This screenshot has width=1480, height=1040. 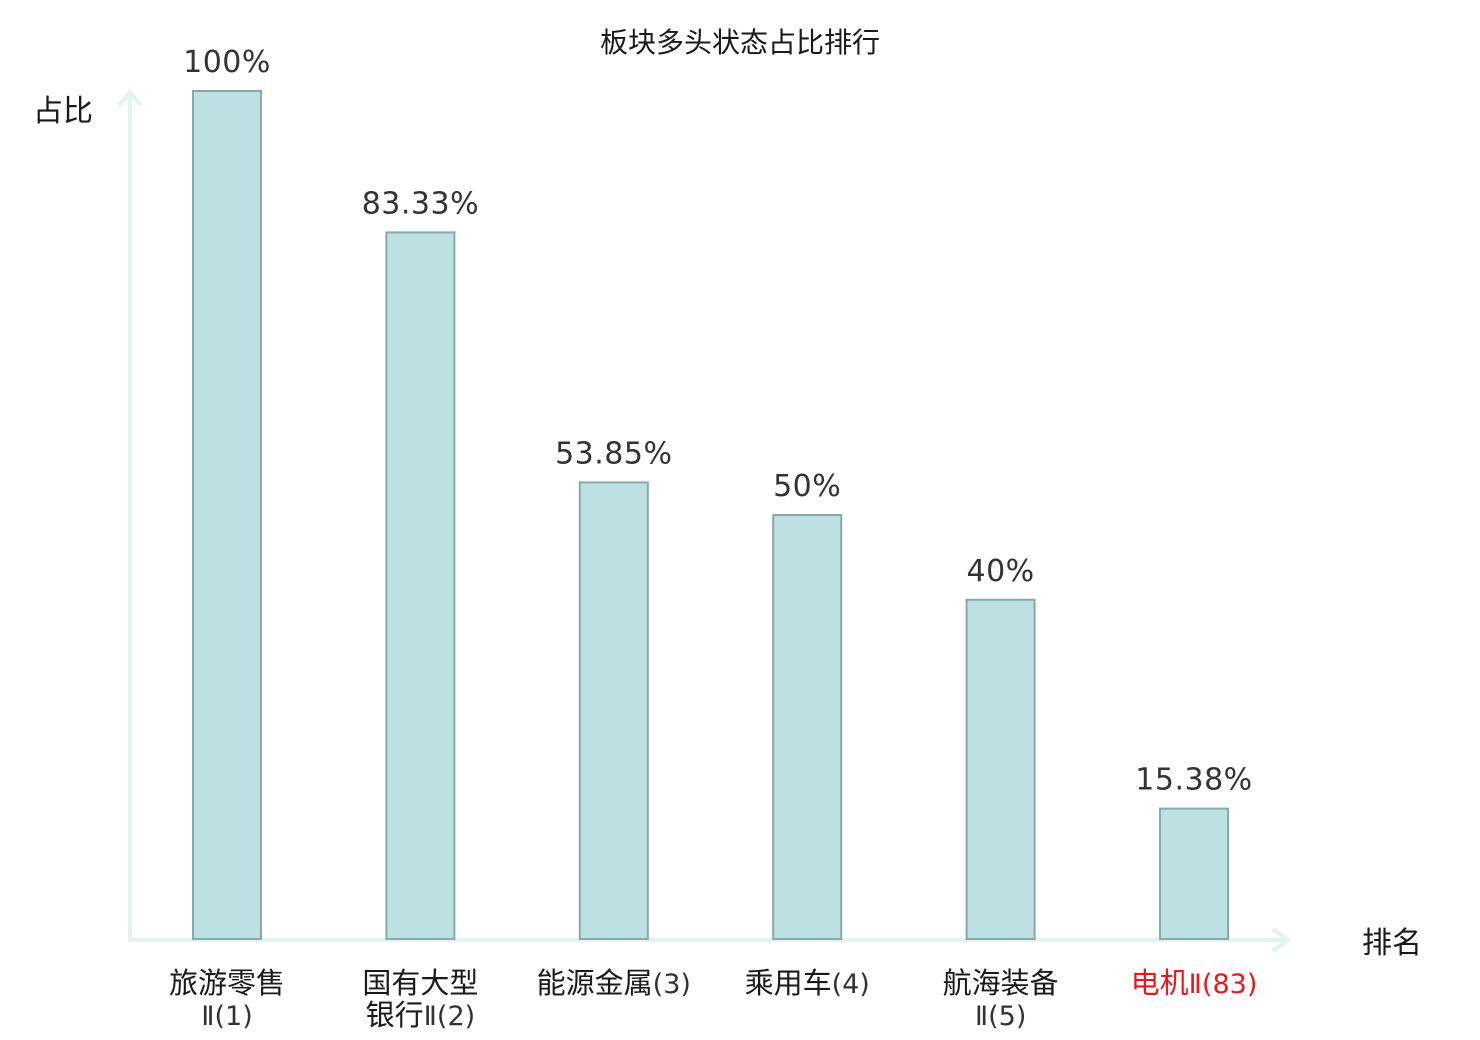 I want to click on category-rank: Ⅱ(5), so click(x=1001, y=1016).